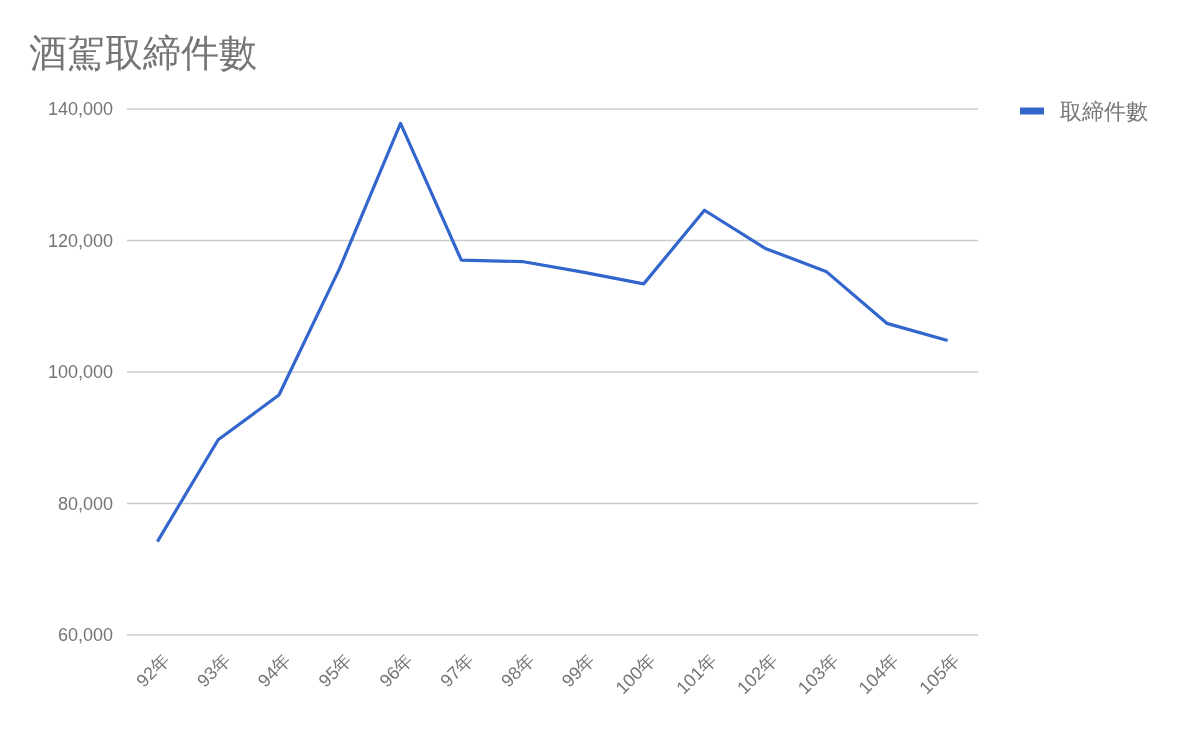  Describe the element at coordinates (818, 674) in the screenshot. I see `x-tick-label: 103年` at that location.